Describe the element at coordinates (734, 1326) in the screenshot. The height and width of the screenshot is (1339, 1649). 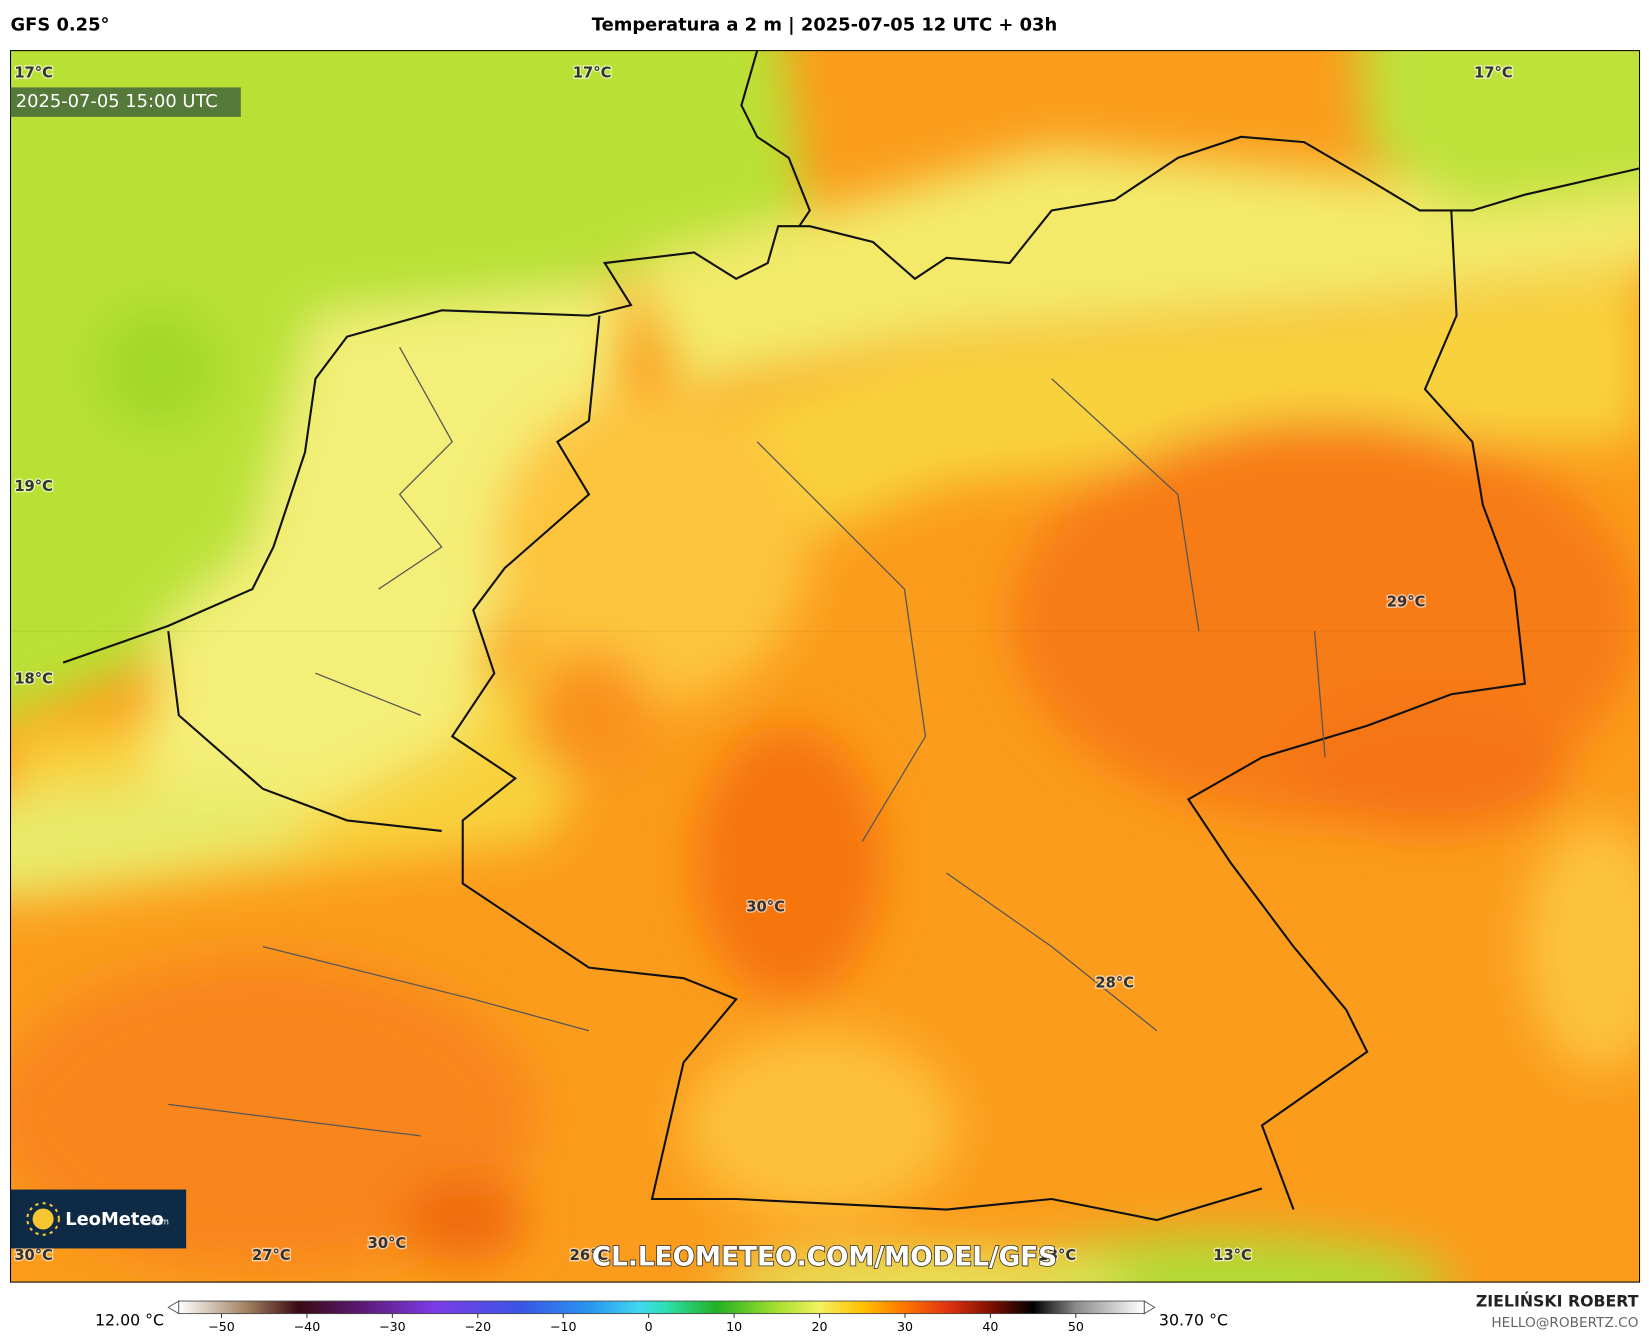
I see `colorbar-tick-label: 10` at that location.